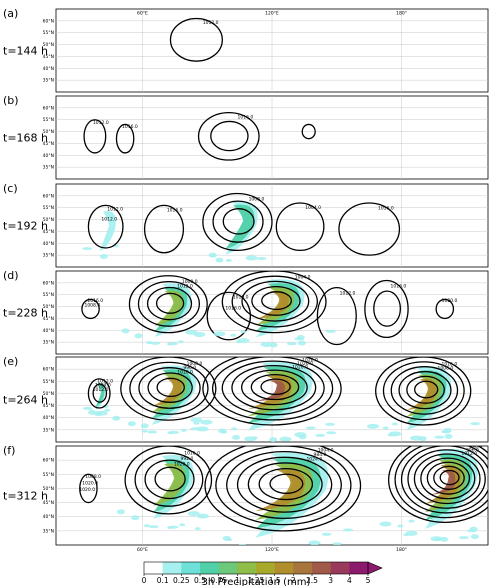 Image resolution: width=500 pixels, height=586 pixels. I want to click on panel-letter: (b), so click(11, 100).